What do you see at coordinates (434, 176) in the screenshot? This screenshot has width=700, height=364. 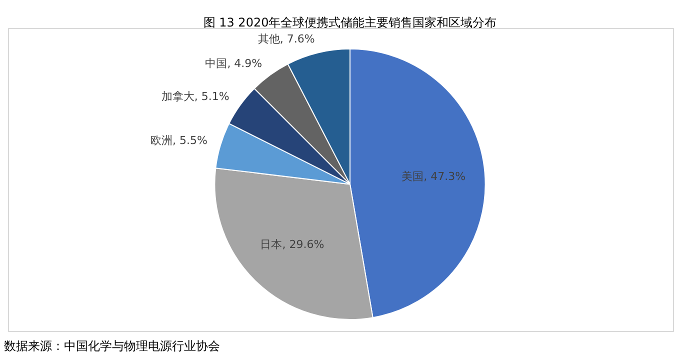 I see `slice-label: 美国, 47.3%` at bounding box center [434, 176].